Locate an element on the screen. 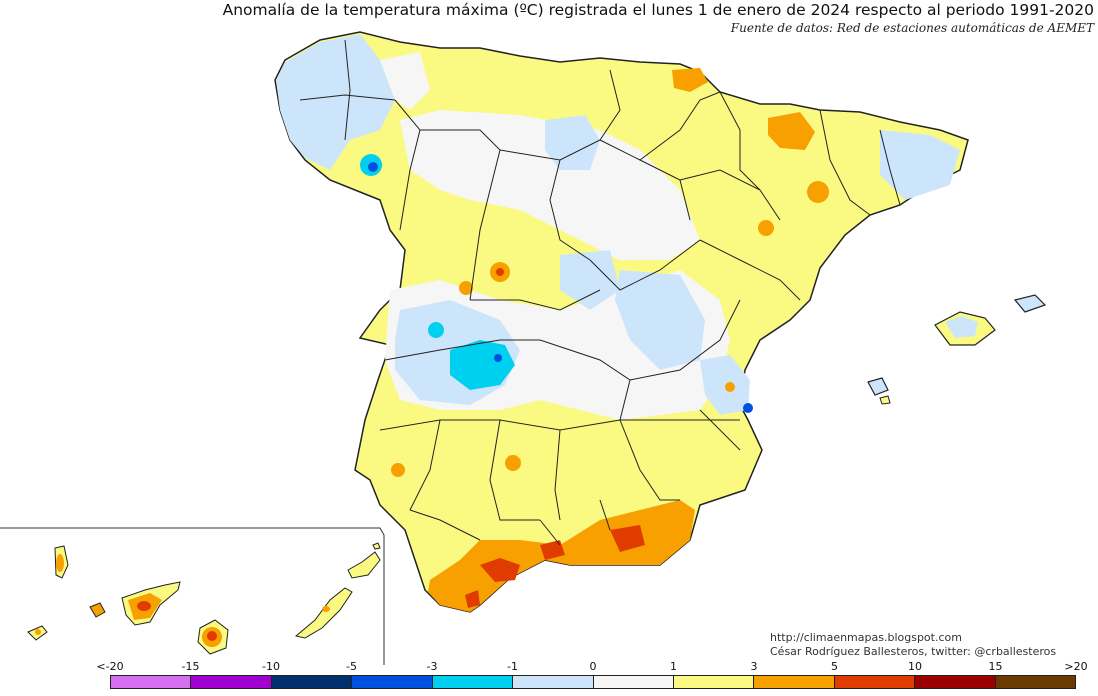 This screenshot has width=1098, height=696. valencia-blue-spot is located at coordinates (748, 408).